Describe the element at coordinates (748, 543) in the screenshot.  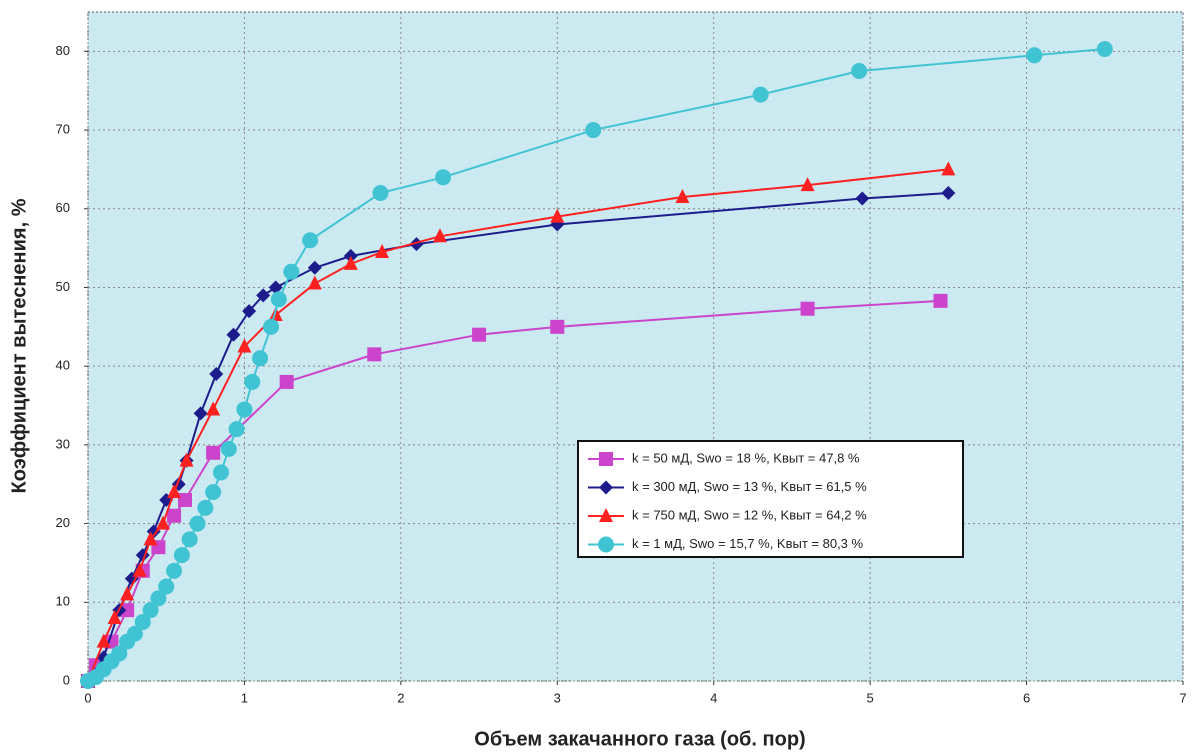
I see `legend-label: k = 1 мД, Swo = 15,7 %, Kвыт = 80,3 %` at that location.